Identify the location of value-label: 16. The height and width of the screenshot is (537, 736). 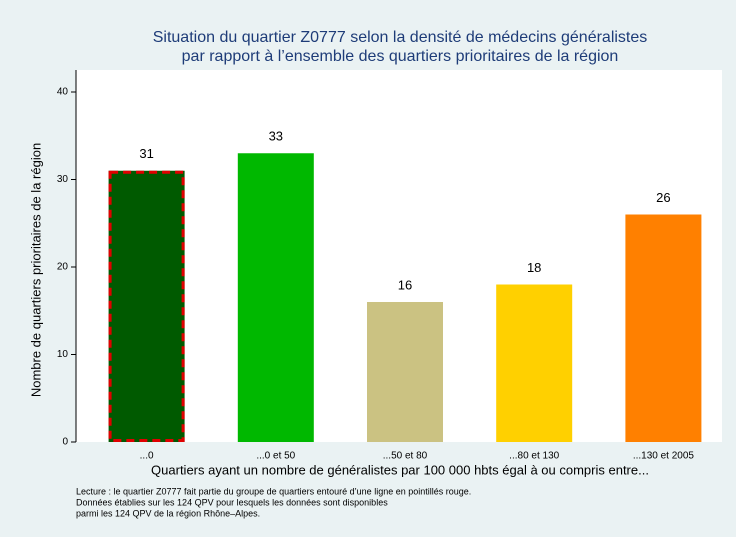
(405, 284).